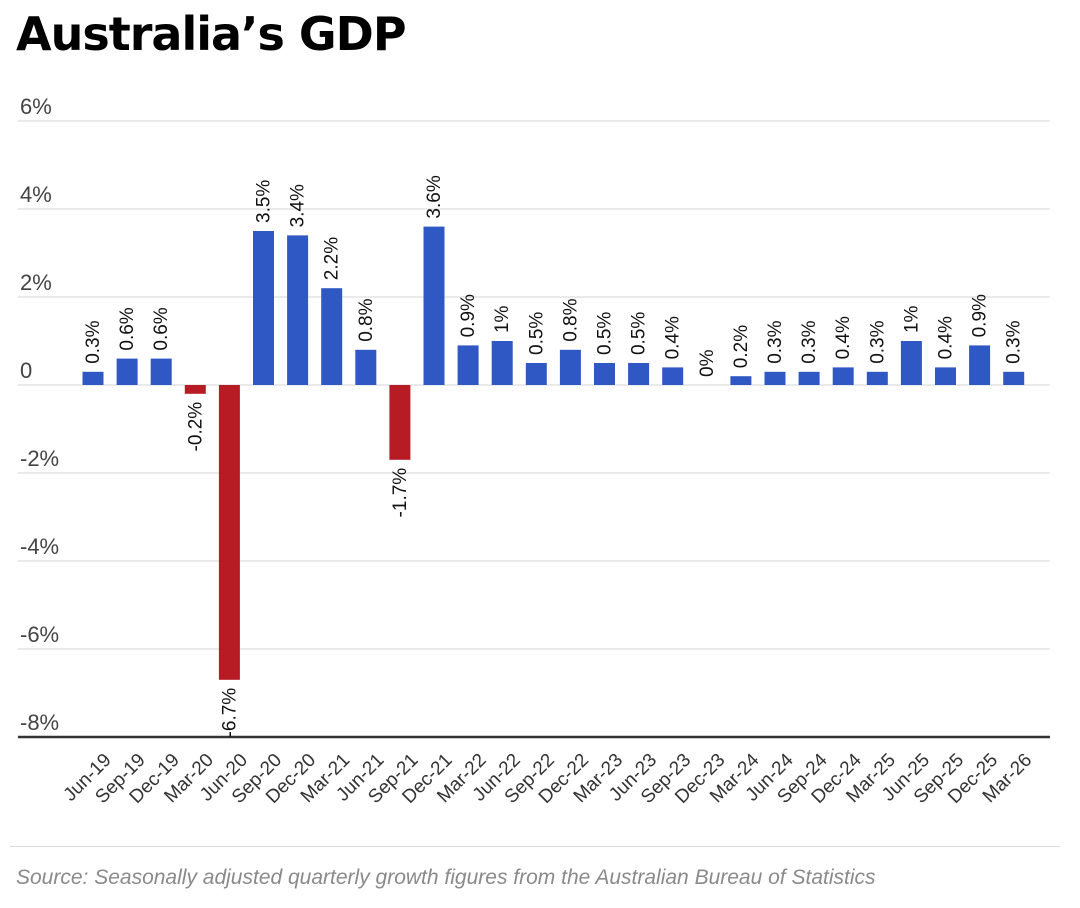  I want to click on data-label: -1.7%, so click(400, 493).